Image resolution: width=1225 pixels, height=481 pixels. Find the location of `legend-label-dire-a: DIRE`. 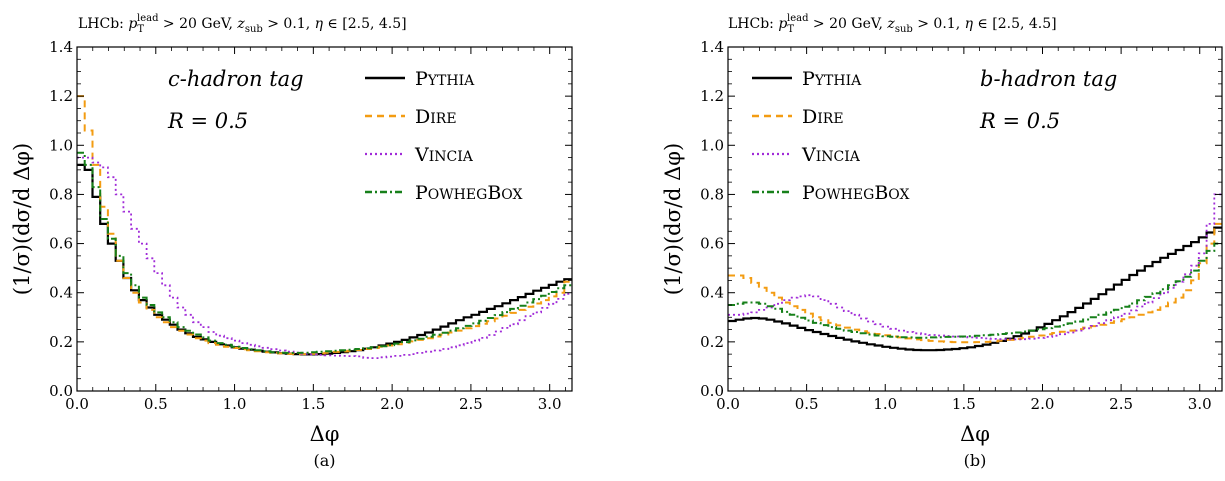

legend-label-dire-a: DIRE is located at coordinates (436, 117).